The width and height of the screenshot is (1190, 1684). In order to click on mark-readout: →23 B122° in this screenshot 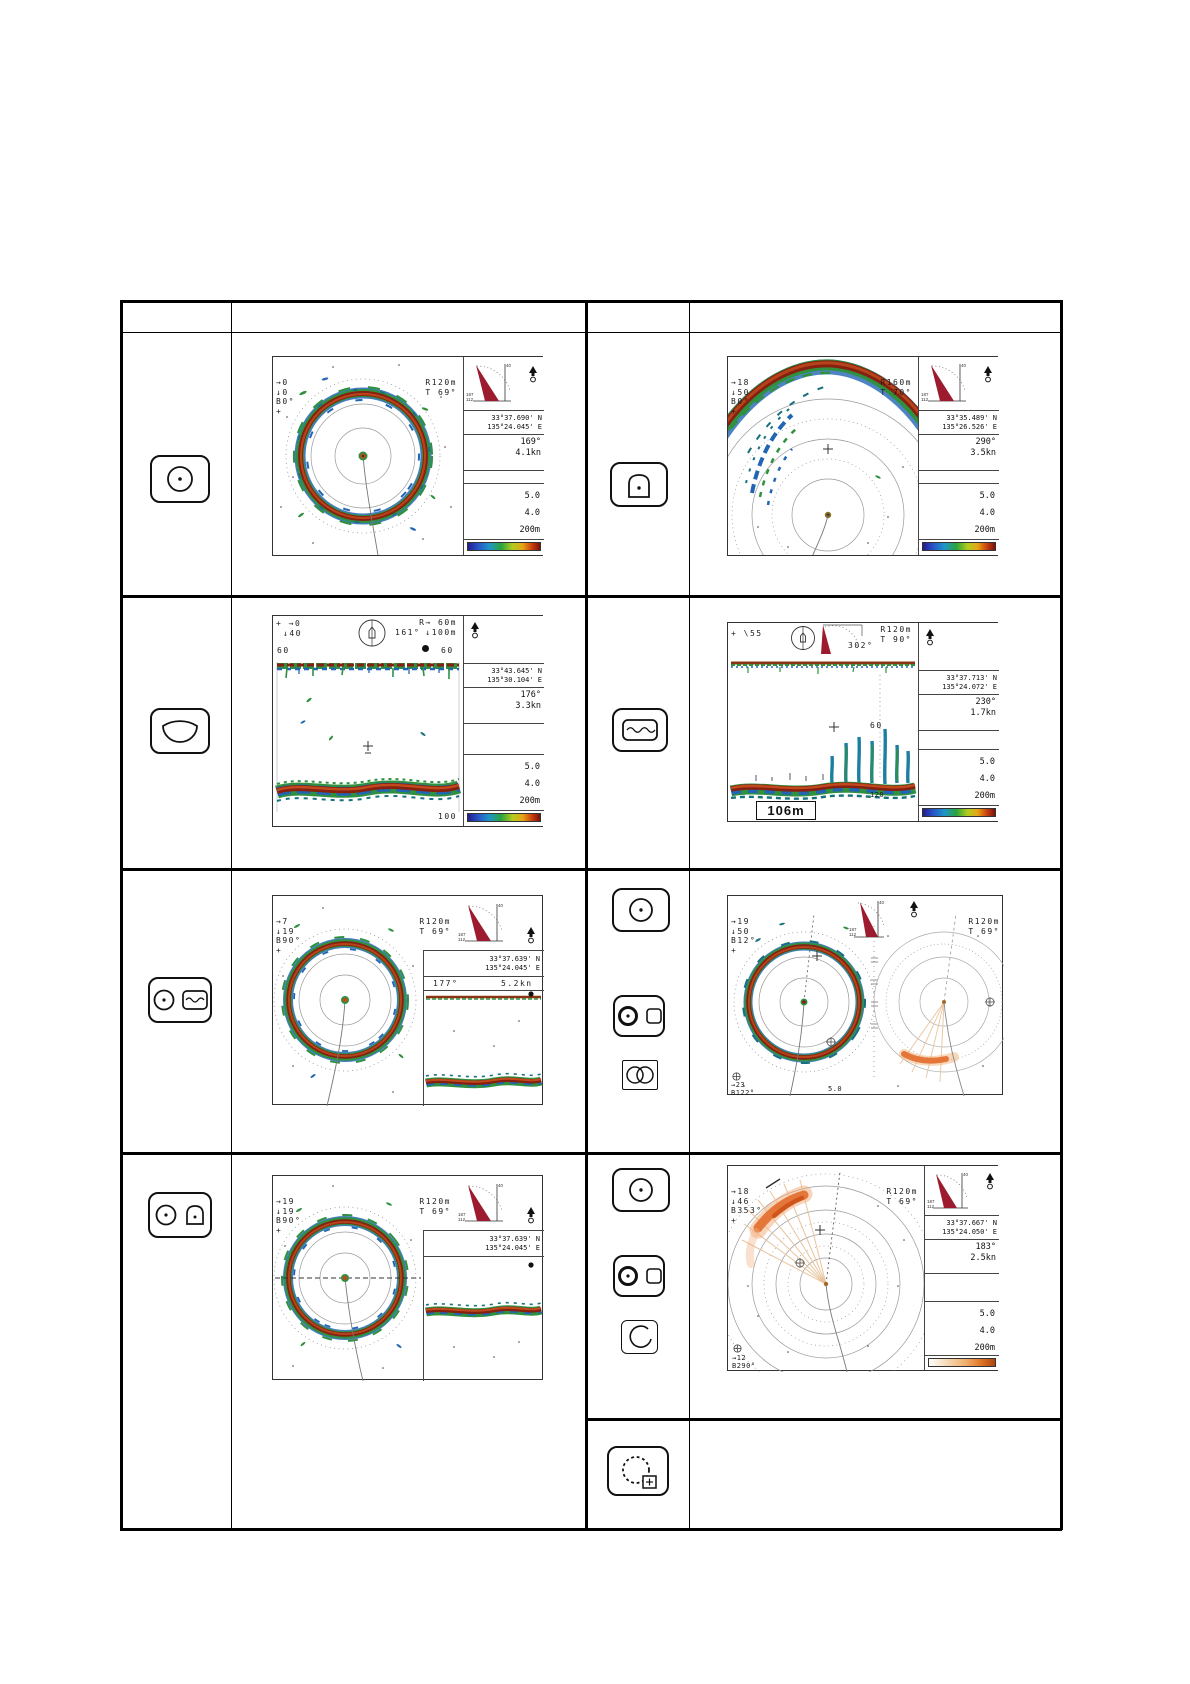, I will do `click(743, 1089)`.